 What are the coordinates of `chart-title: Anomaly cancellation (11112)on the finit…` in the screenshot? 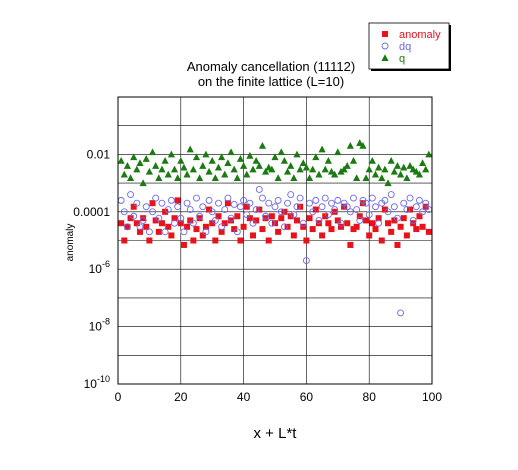 It's located at (271, 74).